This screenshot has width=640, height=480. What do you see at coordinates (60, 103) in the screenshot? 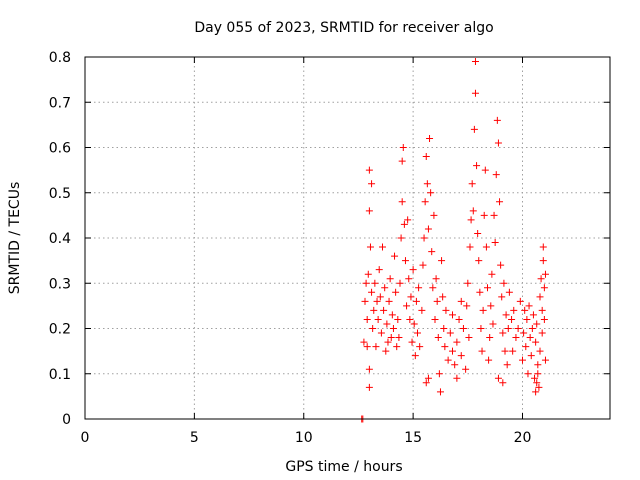
I see `y-tick-label: 0.7` at bounding box center [60, 103].